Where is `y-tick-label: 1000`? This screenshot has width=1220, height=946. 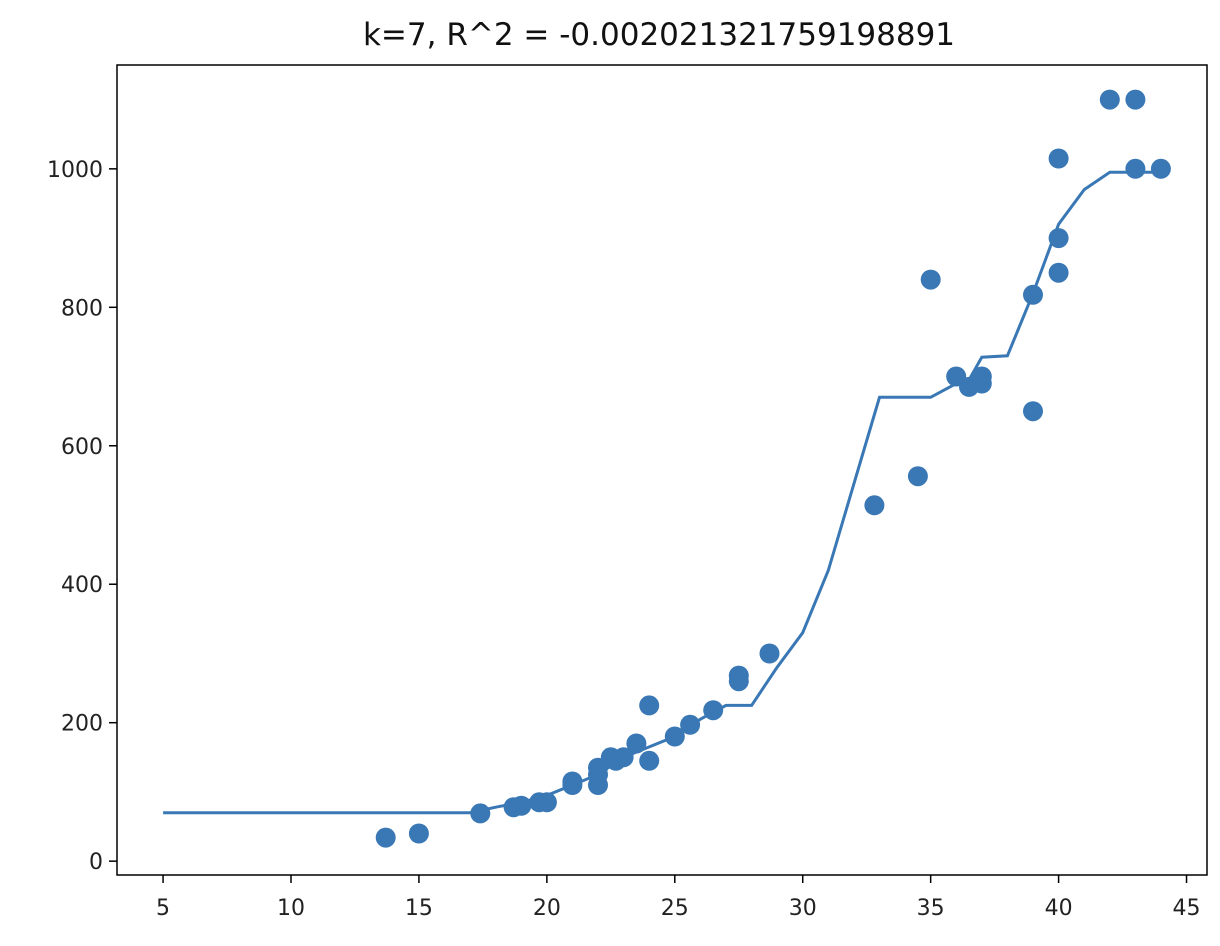
y-tick-label: 1000 is located at coordinates (75, 170).